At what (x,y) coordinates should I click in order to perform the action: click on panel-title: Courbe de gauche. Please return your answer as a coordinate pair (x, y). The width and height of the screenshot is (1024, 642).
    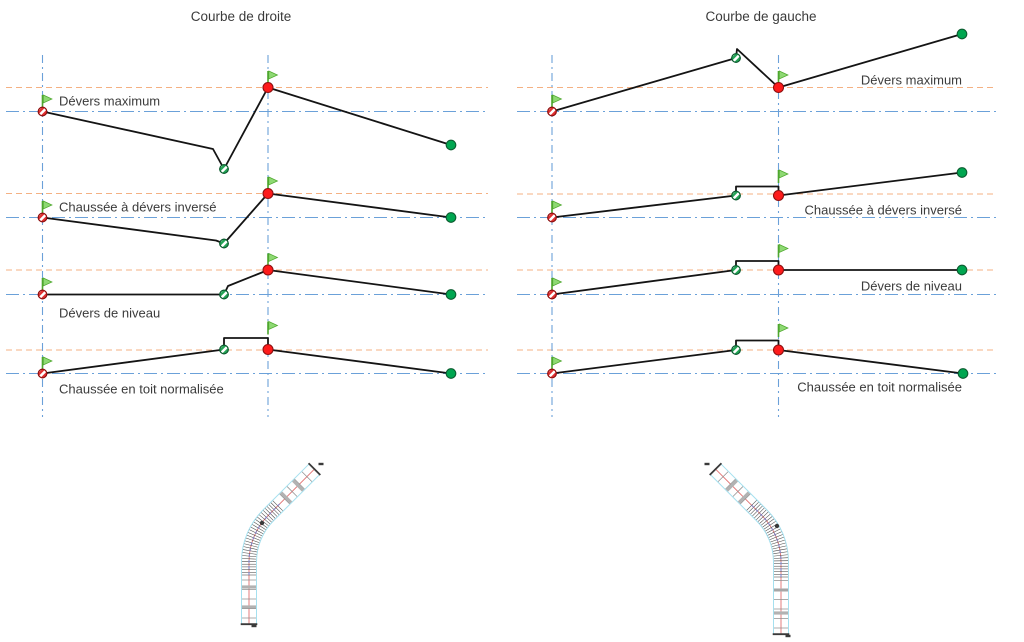
    Looking at the image, I should click on (760, 16).